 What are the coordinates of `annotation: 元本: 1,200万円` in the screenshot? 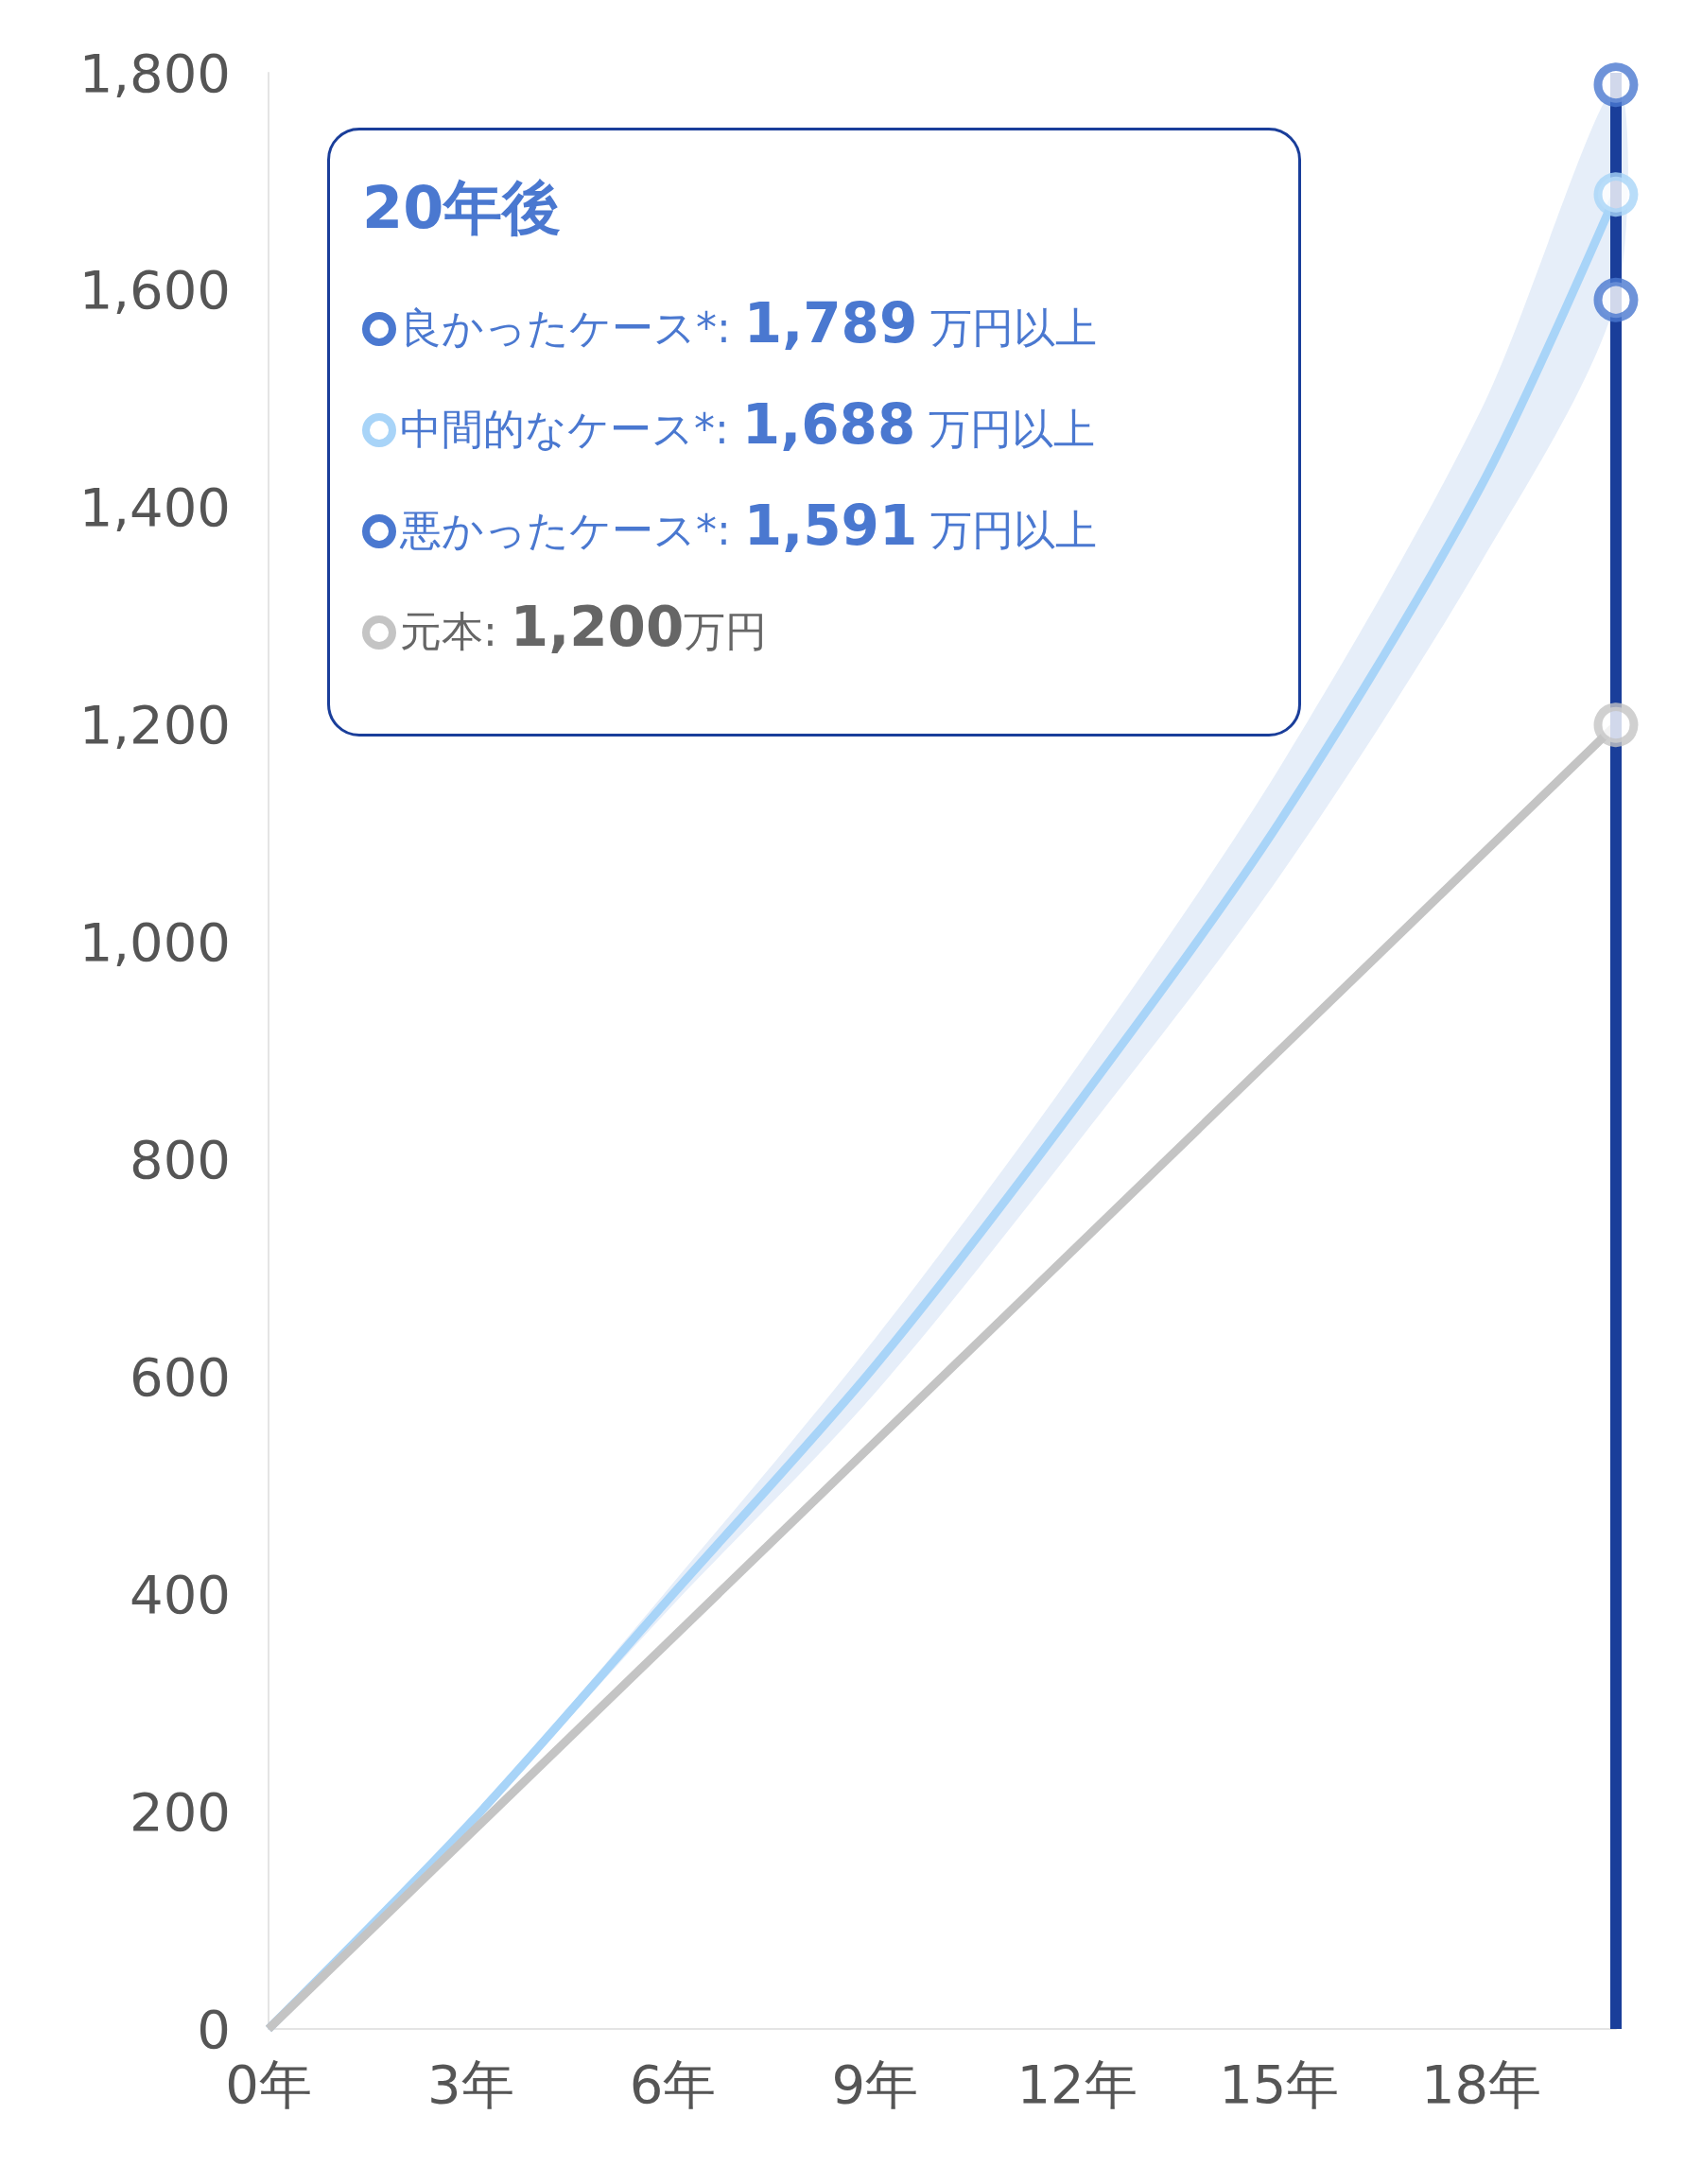 It's located at (584, 627).